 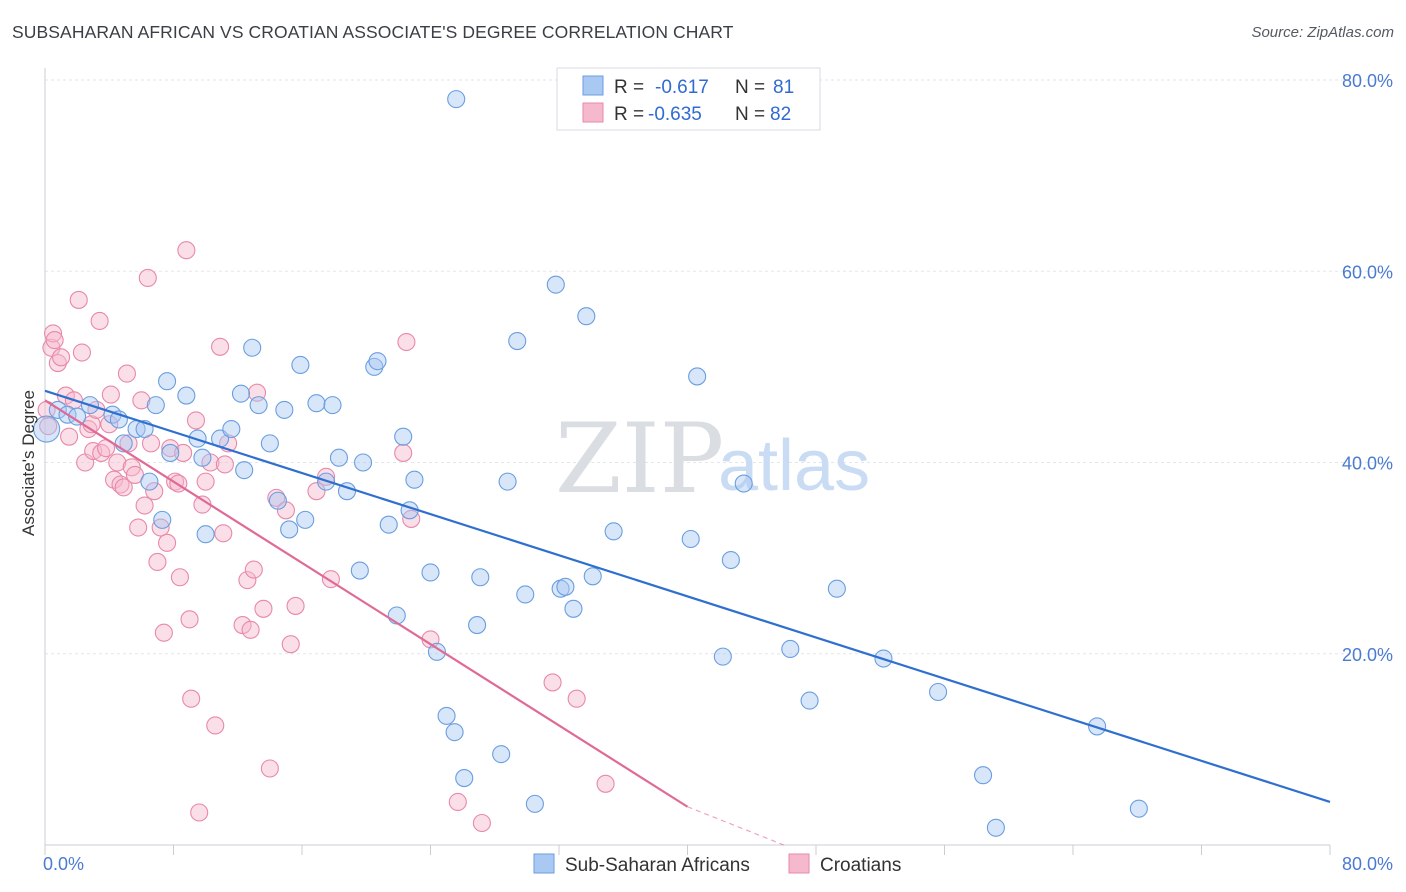 What do you see at coordinates (750, 87) in the screenshot?
I see `legend-n-label-1: N =` at bounding box center [750, 87].